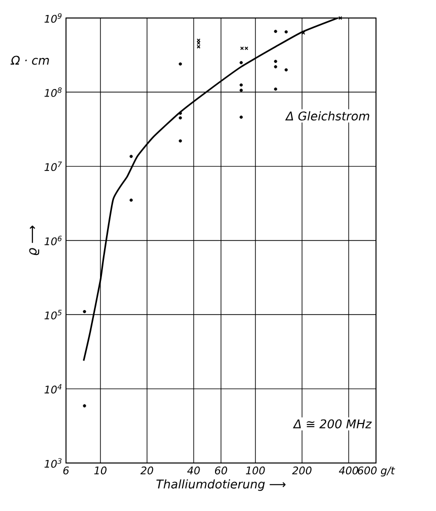 This screenshot has height=511, width=436. Describe the element at coordinates (29, 60) in the screenshot. I see `text: Ω · cm` at that location.